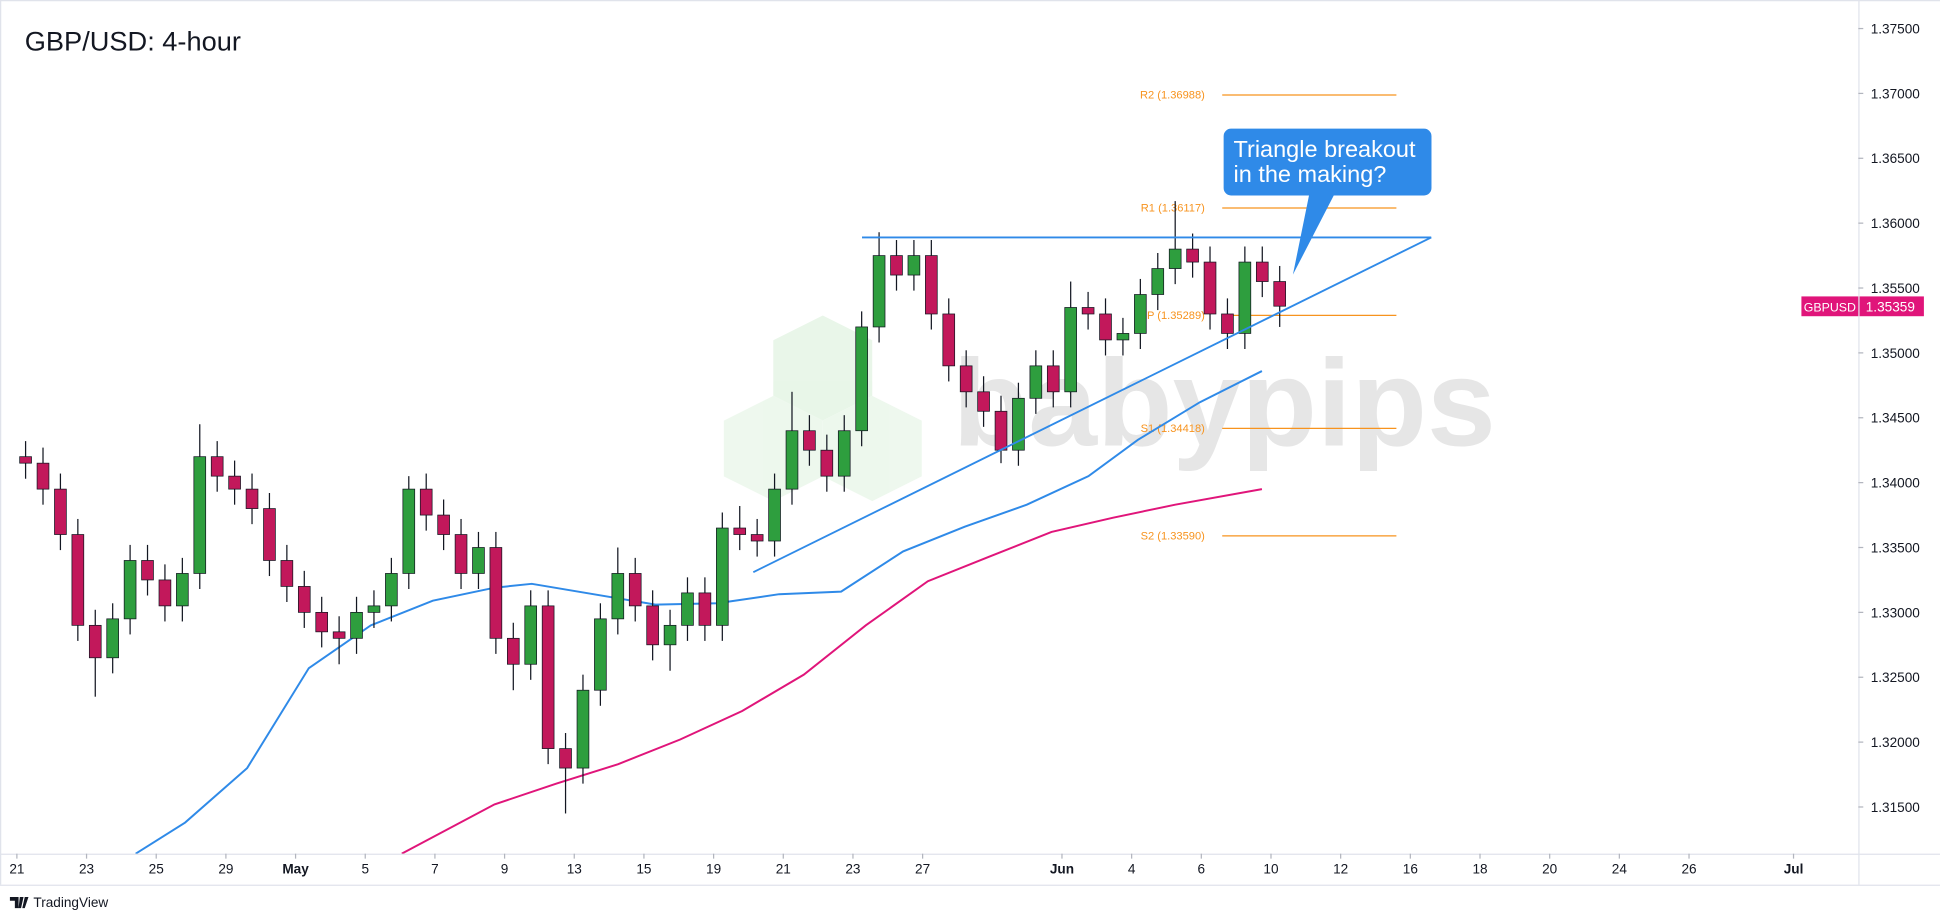  What do you see at coordinates (1172, 96) in the screenshot?
I see `pivot-label: R2 (1.36988)` at bounding box center [1172, 96].